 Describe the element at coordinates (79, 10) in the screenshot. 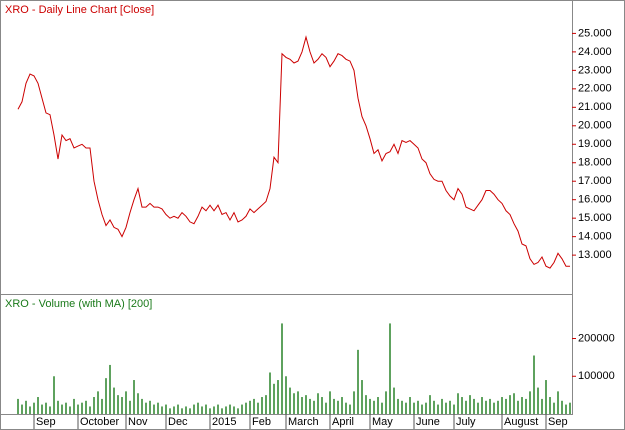

I see `chart-title: XRO - Daily Line Chart [Close]` at that location.